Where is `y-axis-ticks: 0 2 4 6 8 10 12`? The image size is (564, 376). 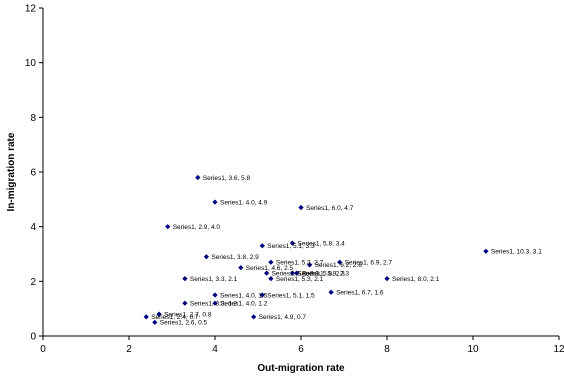
y-axis-ticks: 0 2 4 6 8 10 12 is located at coordinates (34, 173).